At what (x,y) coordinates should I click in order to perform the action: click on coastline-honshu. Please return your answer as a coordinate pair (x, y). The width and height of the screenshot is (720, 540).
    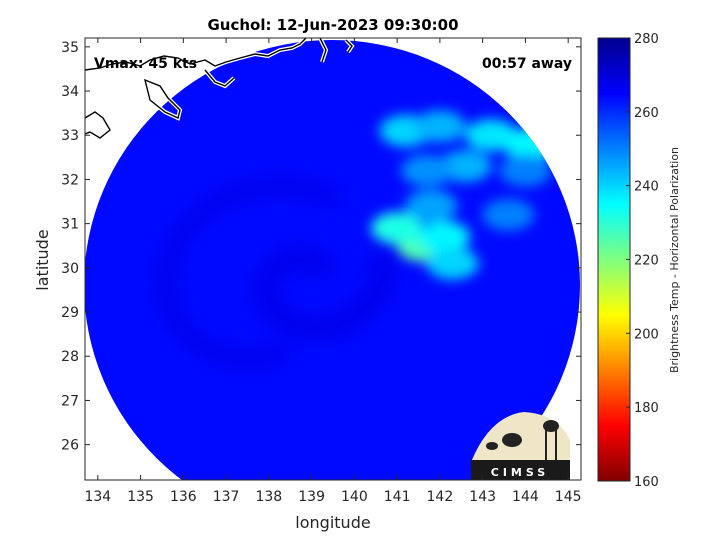
    Looking at the image, I should click on (196, 54).